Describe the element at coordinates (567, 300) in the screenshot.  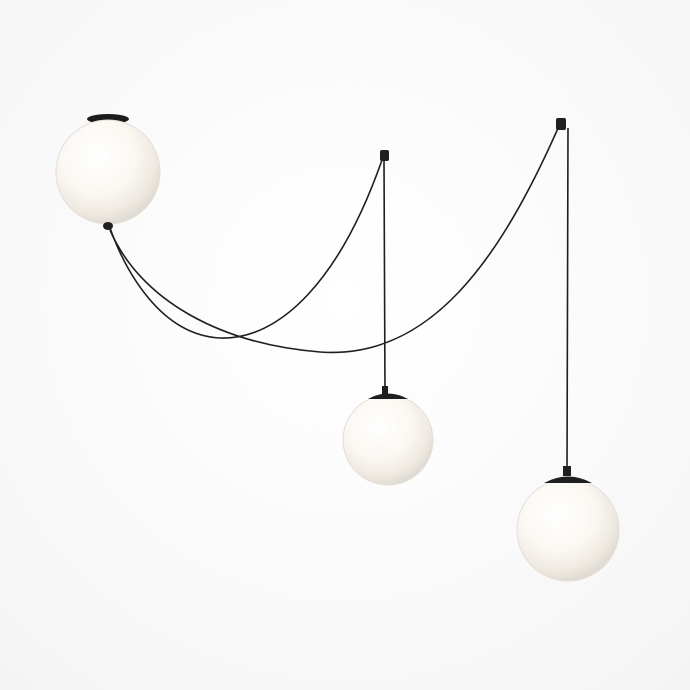
I see `cord-right-vertical` at that location.